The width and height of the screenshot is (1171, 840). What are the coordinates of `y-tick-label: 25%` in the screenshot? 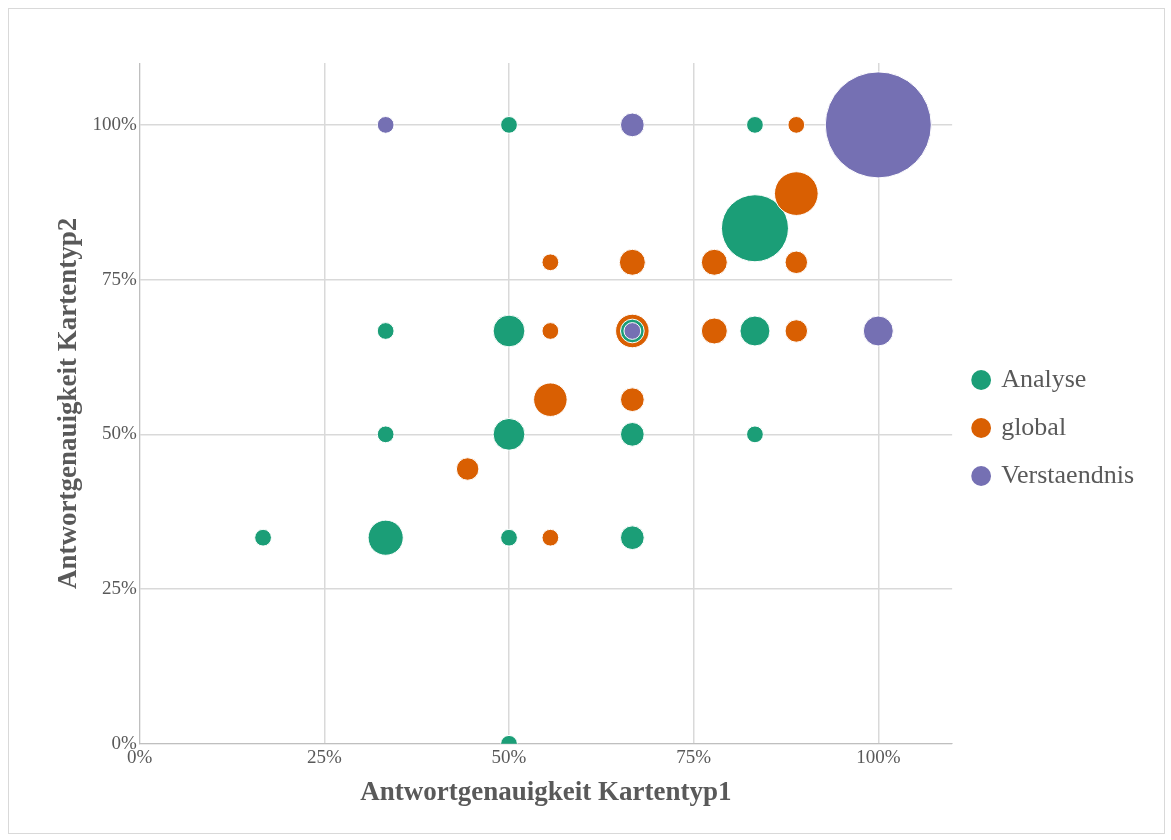 It's located at (119, 588).